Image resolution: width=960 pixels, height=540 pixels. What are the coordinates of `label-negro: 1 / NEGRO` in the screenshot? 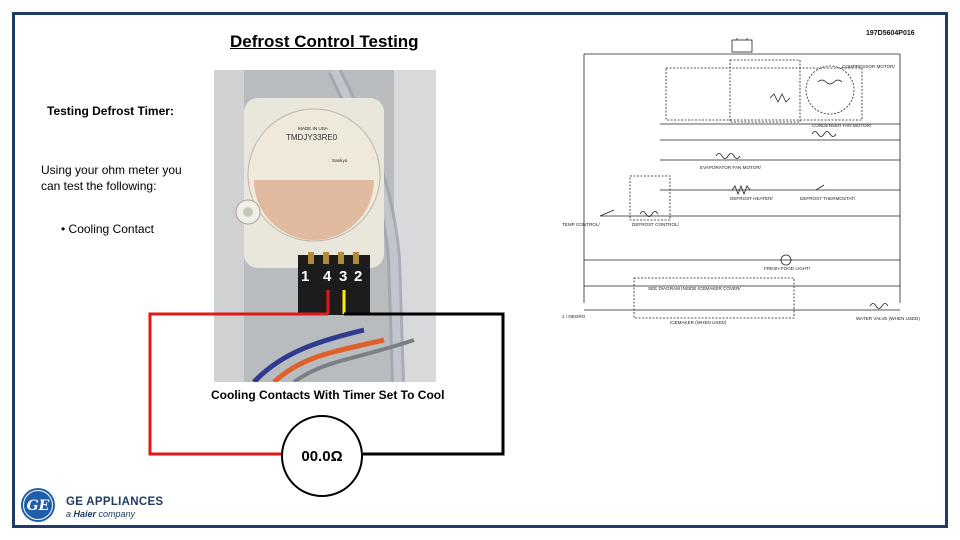 It's located at (574, 316).